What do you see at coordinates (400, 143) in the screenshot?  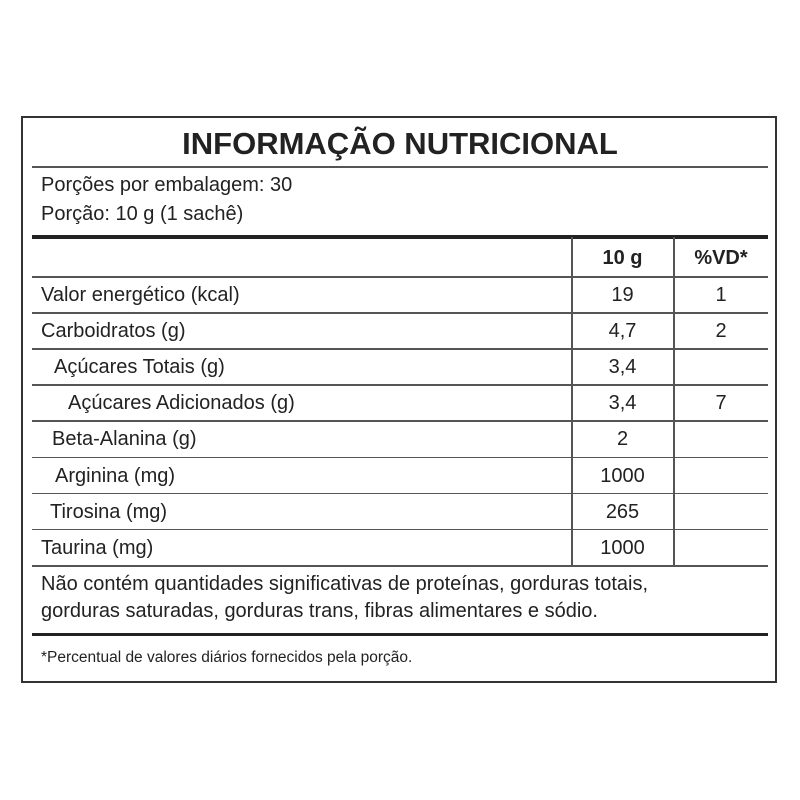 I see `label-title: INFORMAÇÃO NUTRICIONAL` at bounding box center [400, 143].